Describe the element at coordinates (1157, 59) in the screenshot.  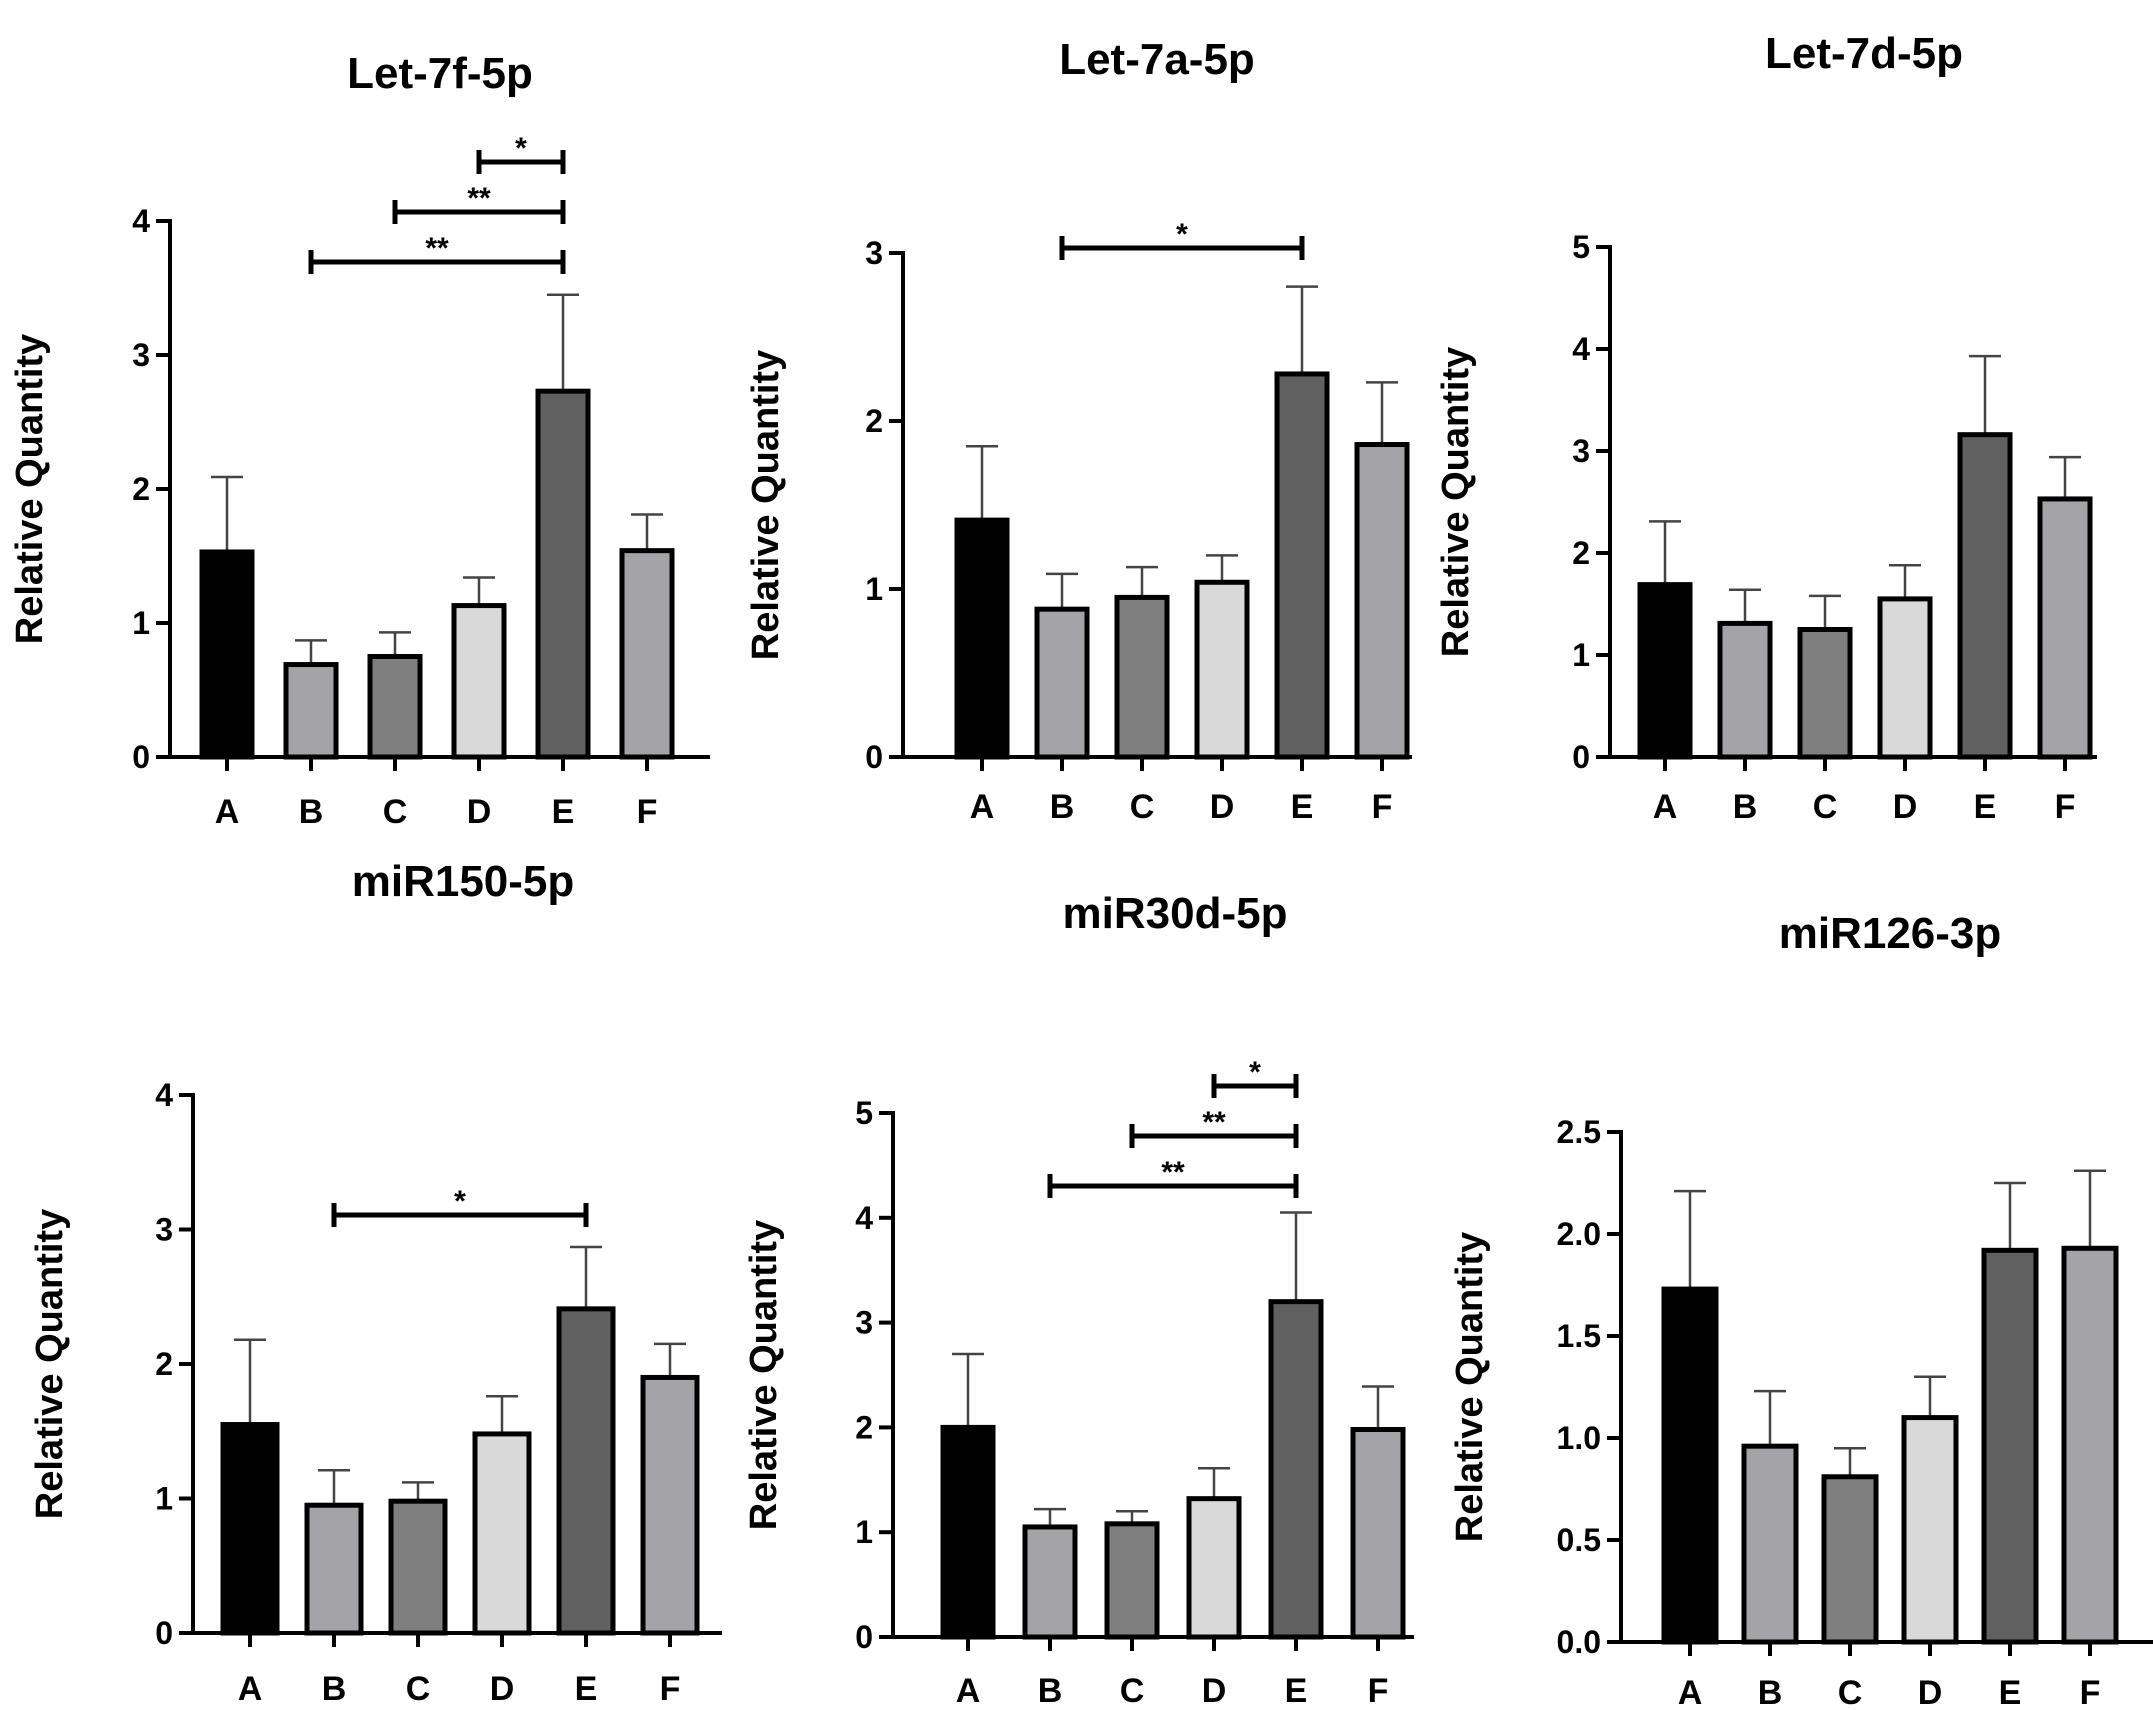
I see `chart-title: Let-7a-5p` at that location.